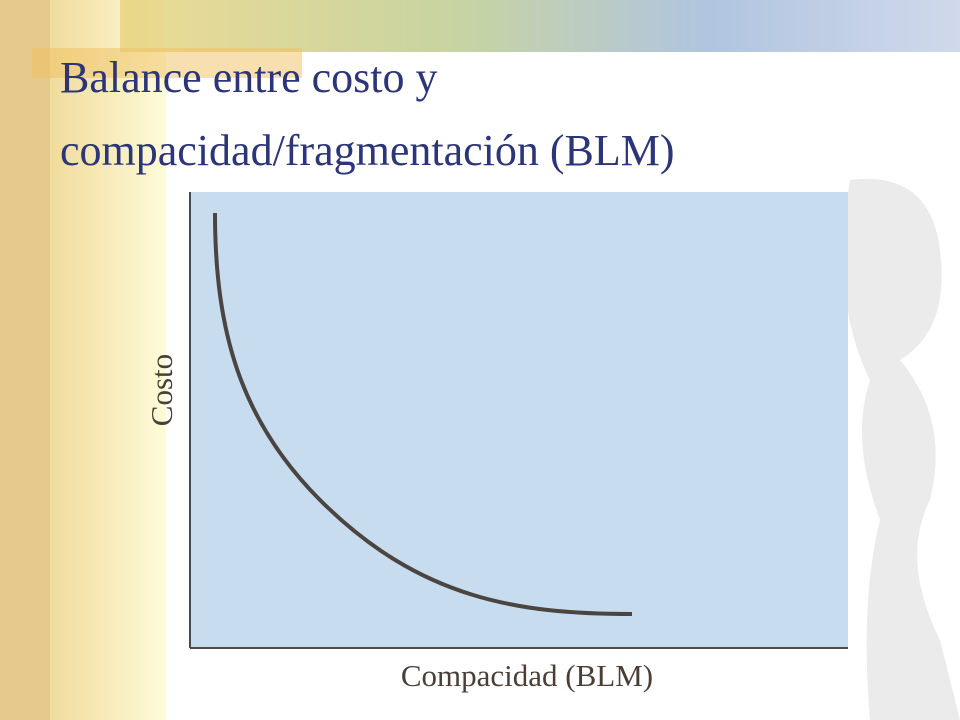  Describe the element at coordinates (540, 26) in the screenshot. I see `top-banner` at that location.